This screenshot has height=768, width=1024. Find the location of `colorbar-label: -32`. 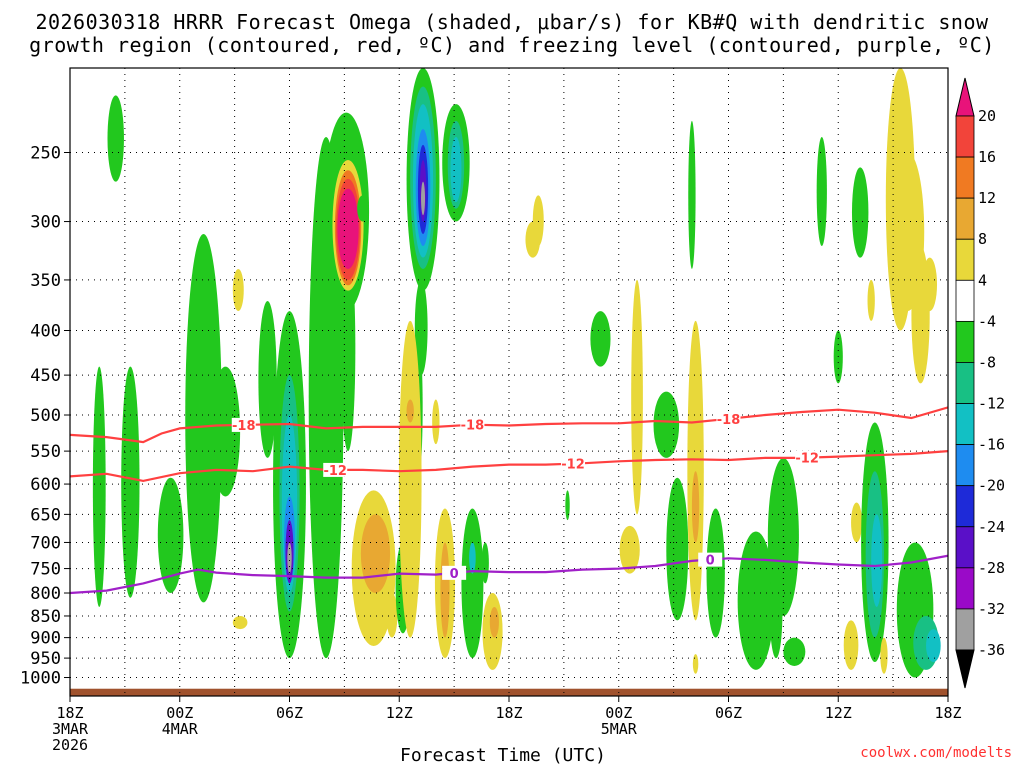

colorbar-label: -32 is located at coordinates (991, 609).